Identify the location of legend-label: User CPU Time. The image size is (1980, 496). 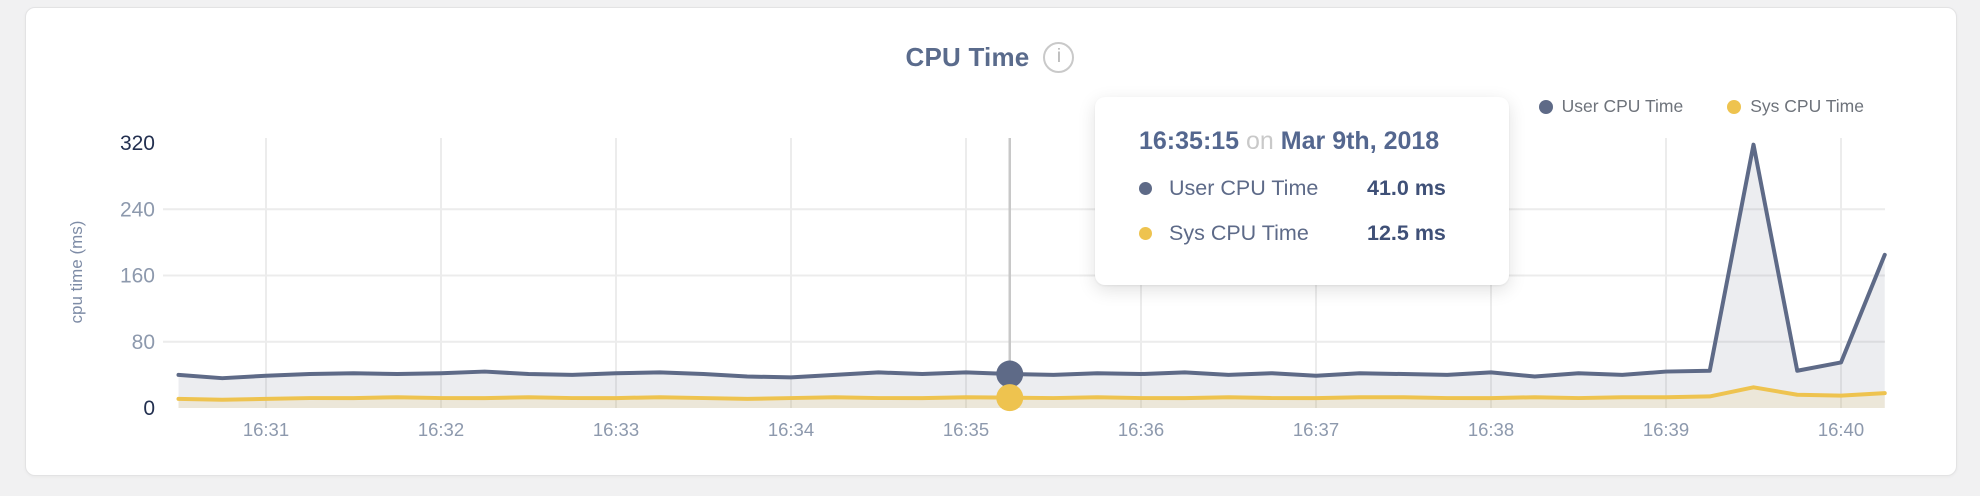
(1622, 106).